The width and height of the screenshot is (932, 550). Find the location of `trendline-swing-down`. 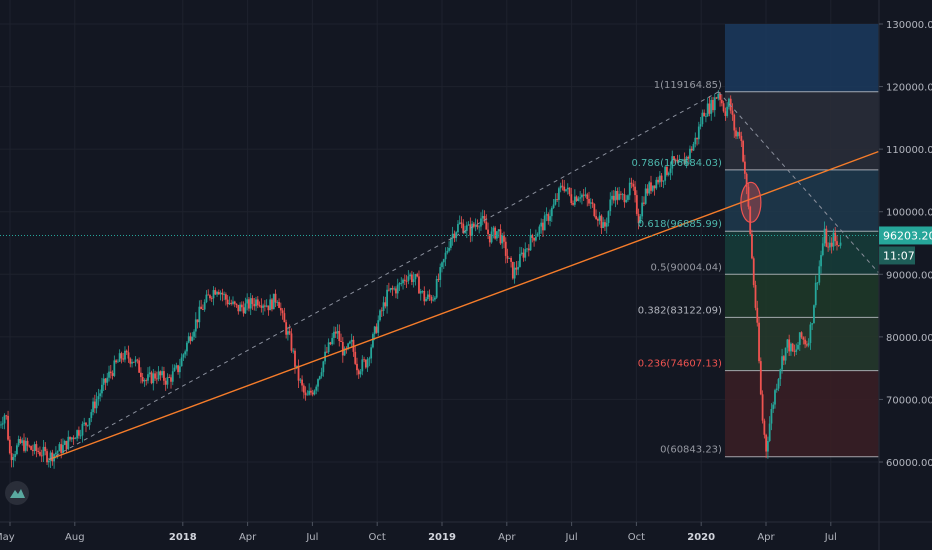

trendline-swing-down is located at coordinates (798, 182).